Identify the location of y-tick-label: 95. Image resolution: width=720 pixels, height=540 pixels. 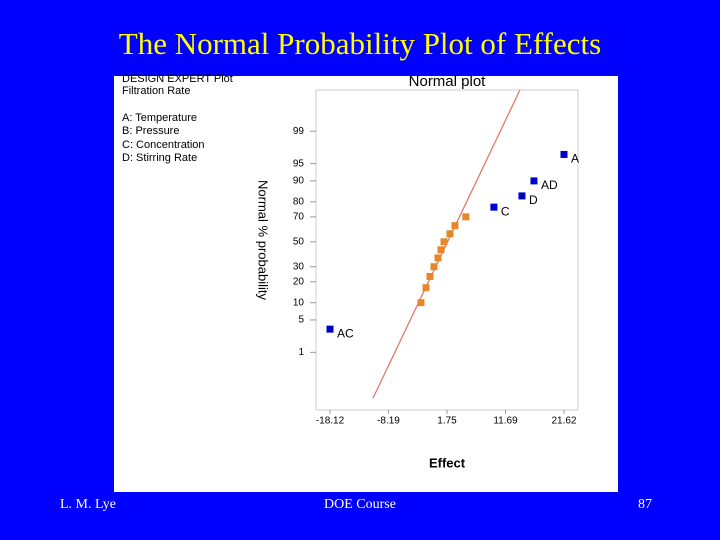
(299, 163).